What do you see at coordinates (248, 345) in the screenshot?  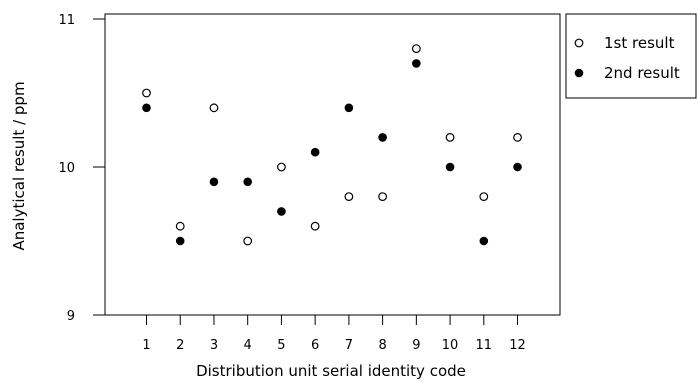 I see `x-tick-label: 4` at bounding box center [248, 345].